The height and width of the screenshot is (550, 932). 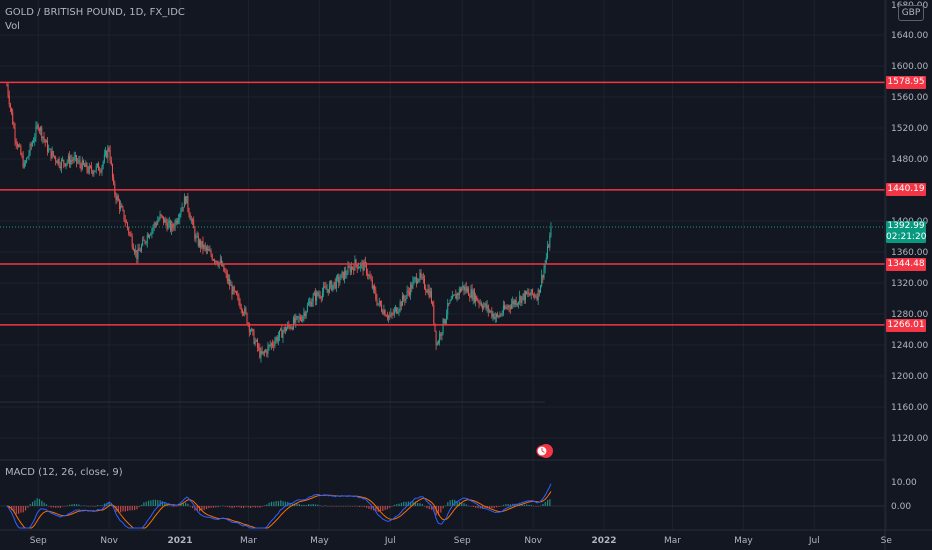 I want to click on volume-label: Vol, so click(x=12, y=26).